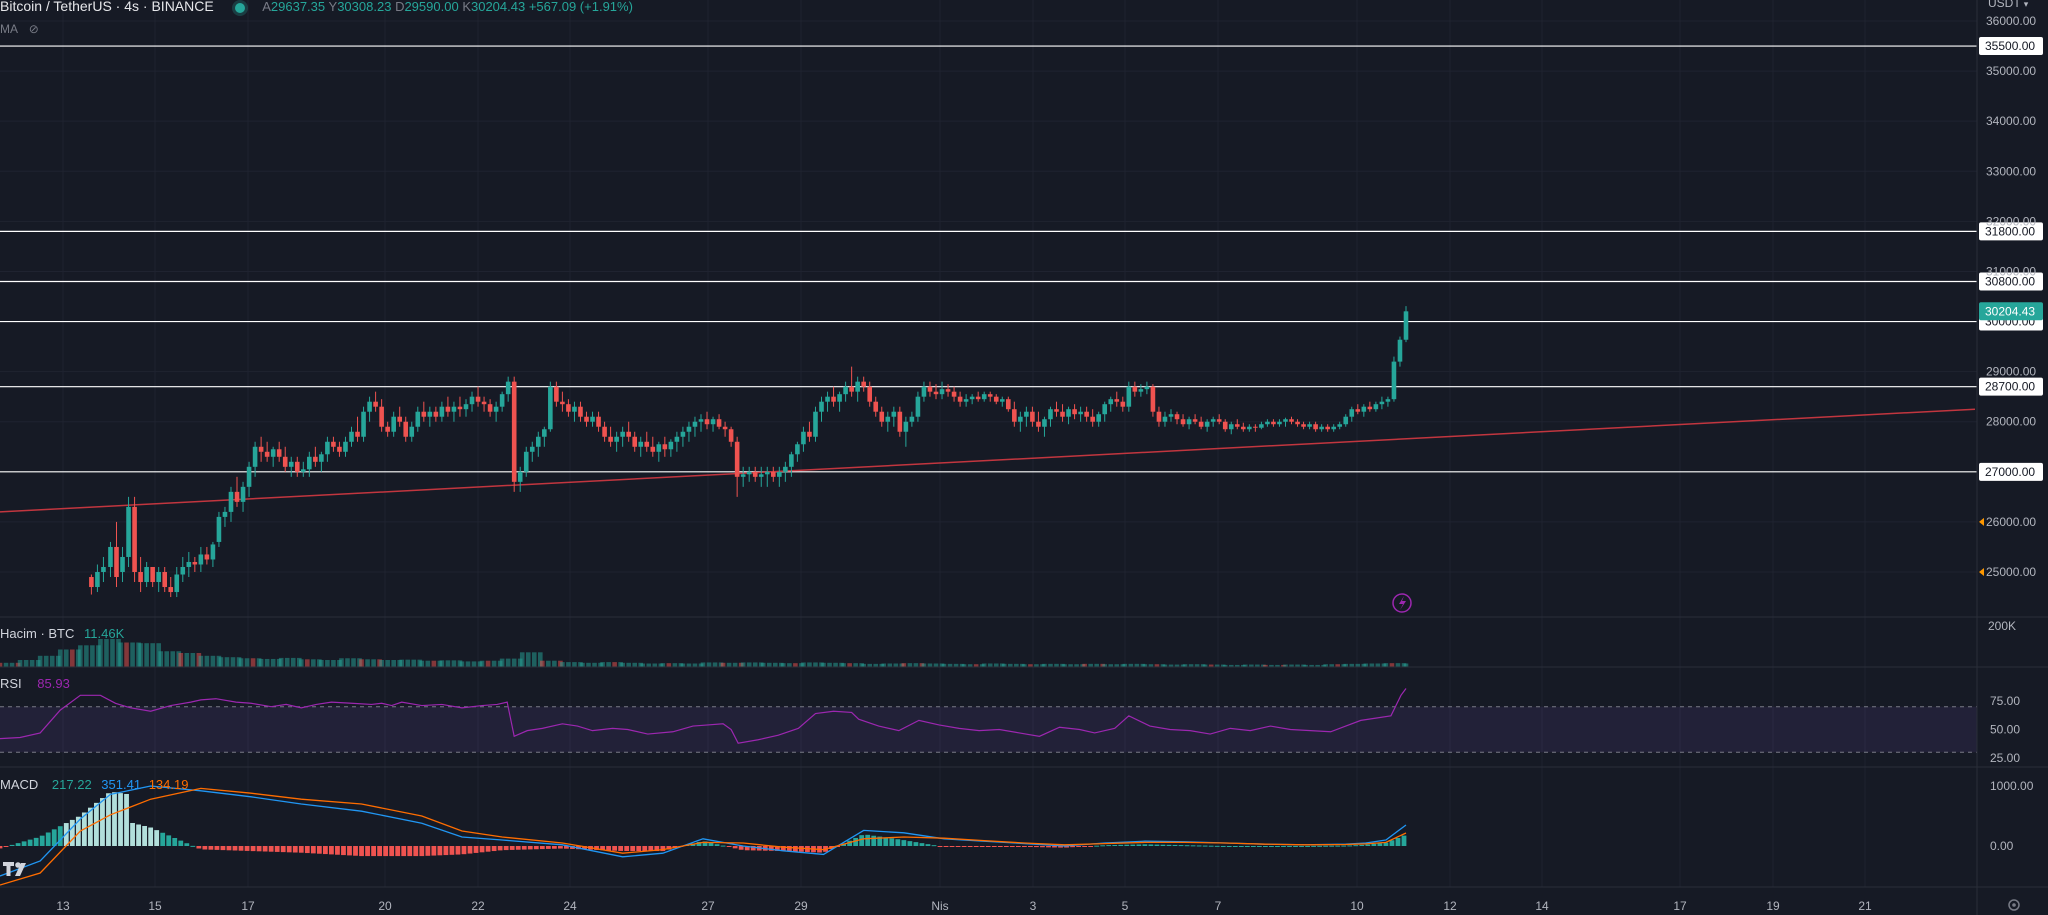 The image size is (2048, 915). What do you see at coordinates (33, 29) in the screenshot?
I see `eye-off-icon: ⊘` at bounding box center [33, 29].